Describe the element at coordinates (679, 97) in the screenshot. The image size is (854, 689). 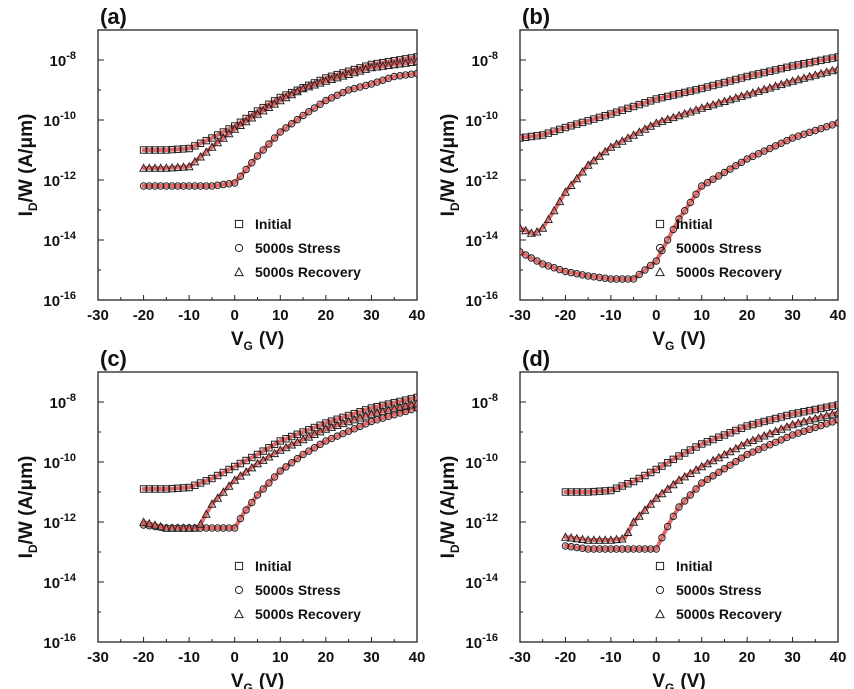
I see `series-b-square` at that location.